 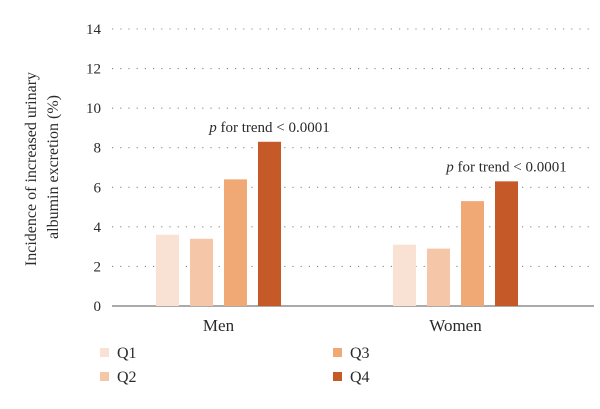 What do you see at coordinates (219, 325) in the screenshot?
I see `category-label-men: Men` at bounding box center [219, 325].